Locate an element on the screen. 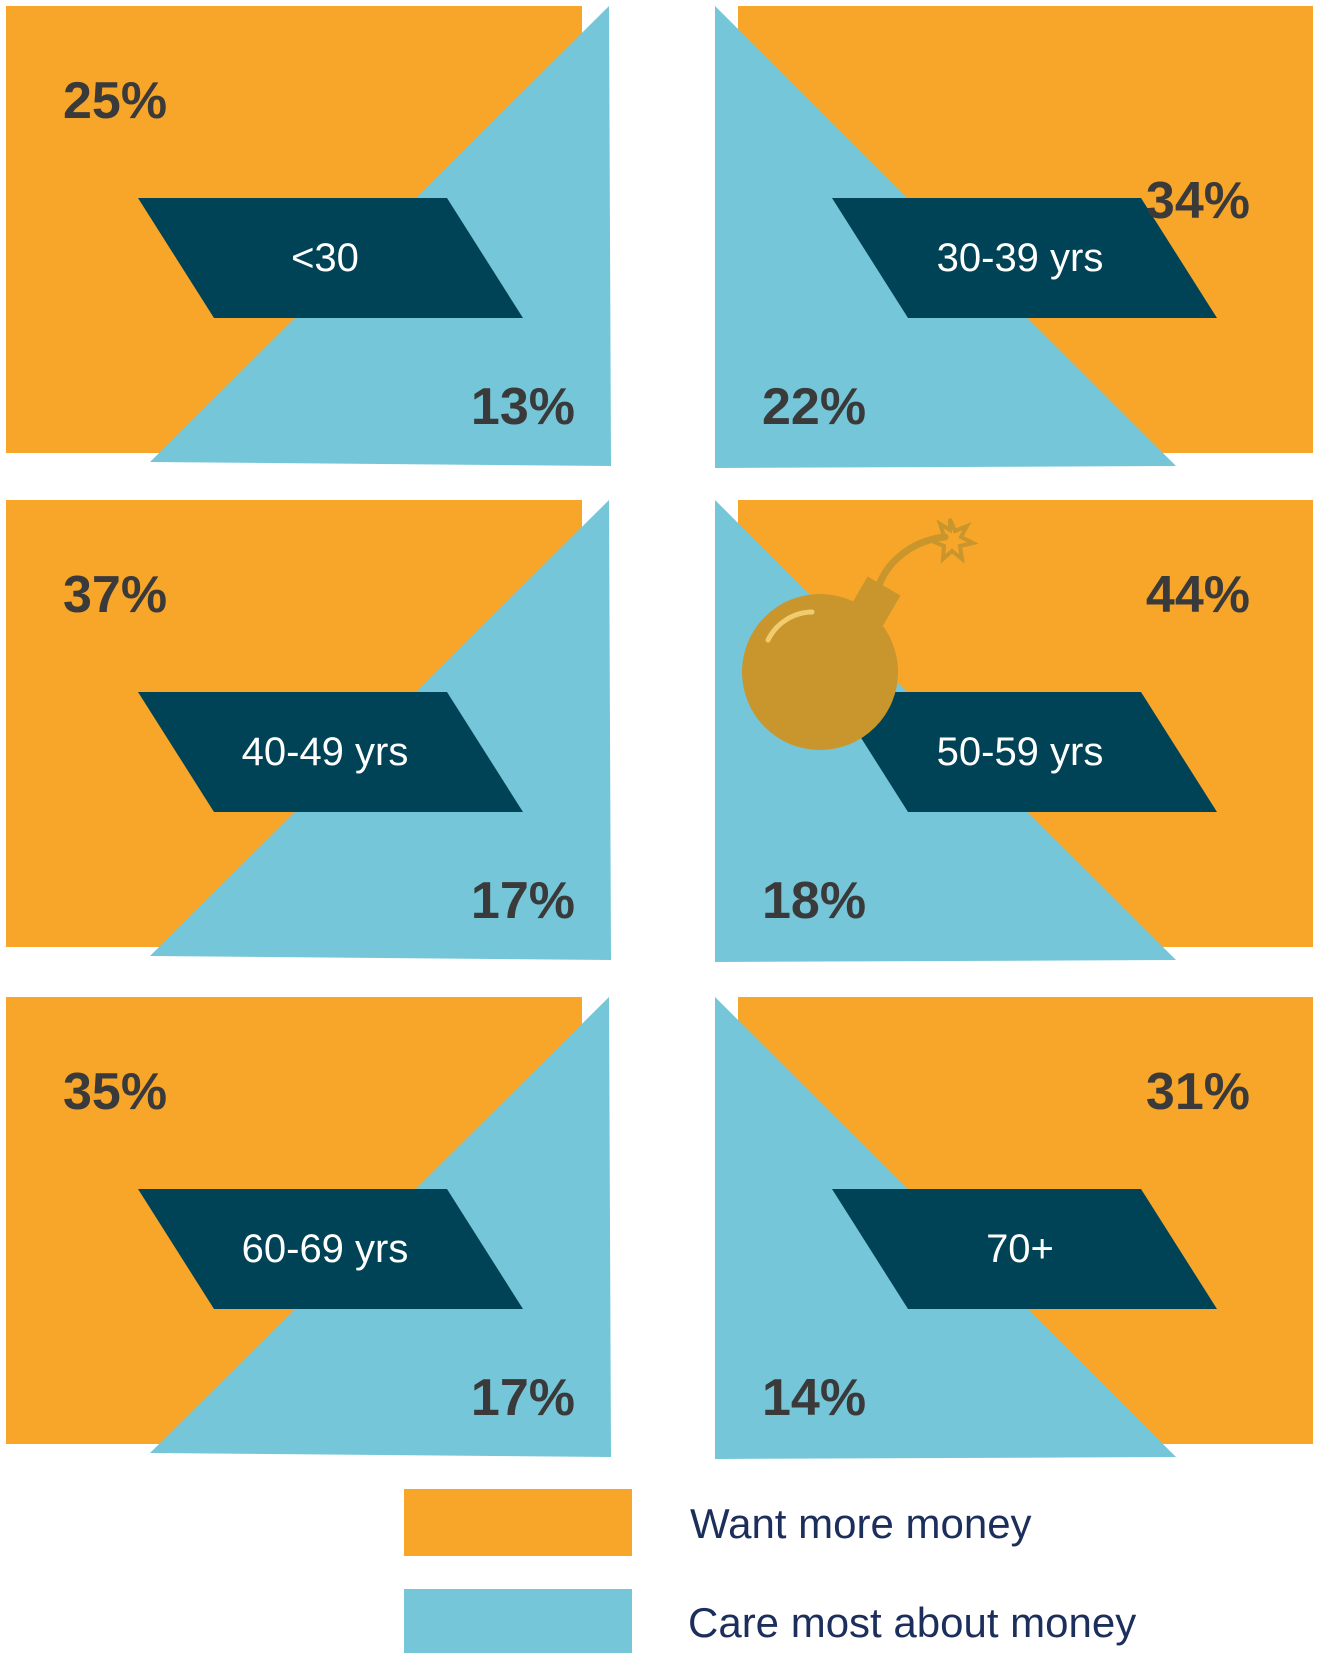 This screenshot has width=1319, height=1653. legend: Want more money Care most about money is located at coordinates (770, 1571).